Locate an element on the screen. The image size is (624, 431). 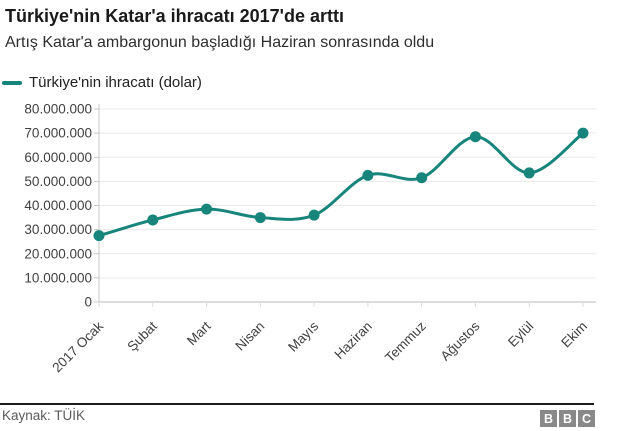
x-axis-label: Mart is located at coordinates (199, 333).